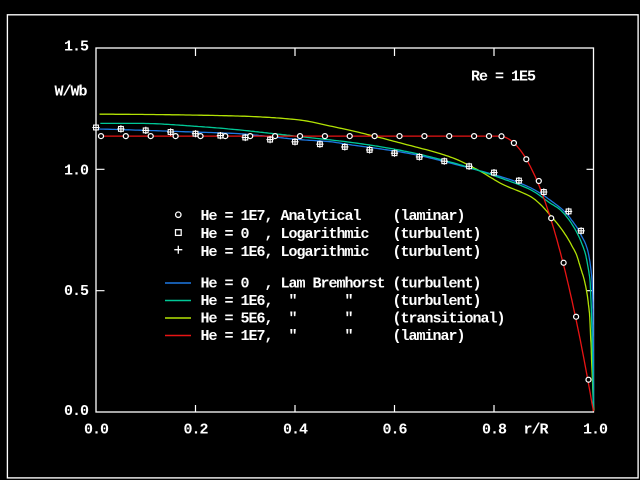 The height and width of the screenshot is (480, 640). Describe the element at coordinates (76, 47) in the screenshot. I see `svg-text: 1.5` at that location.